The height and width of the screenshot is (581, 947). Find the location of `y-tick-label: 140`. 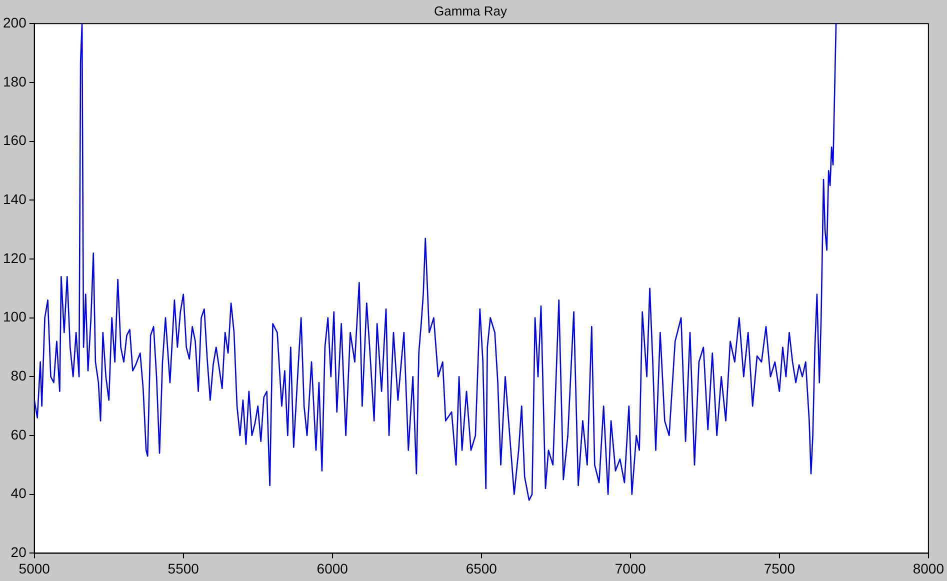

y-tick-label: 140 is located at coordinates (15, 198).